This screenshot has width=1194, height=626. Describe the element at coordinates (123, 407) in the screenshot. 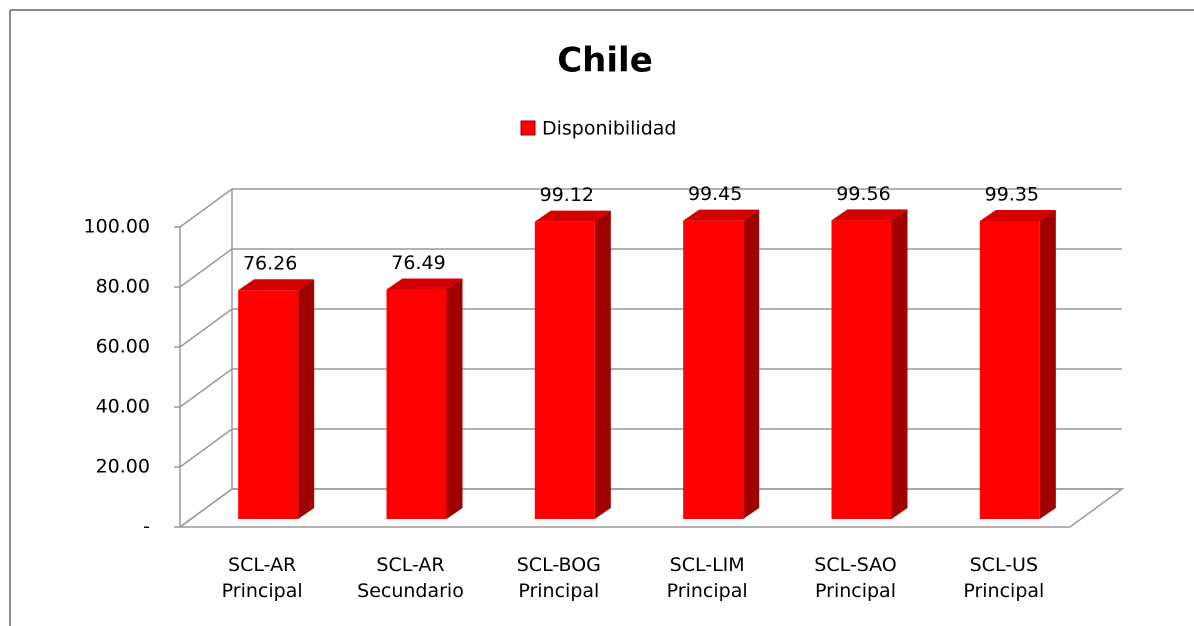

I see `y-tick-label: 40.00` at that location.